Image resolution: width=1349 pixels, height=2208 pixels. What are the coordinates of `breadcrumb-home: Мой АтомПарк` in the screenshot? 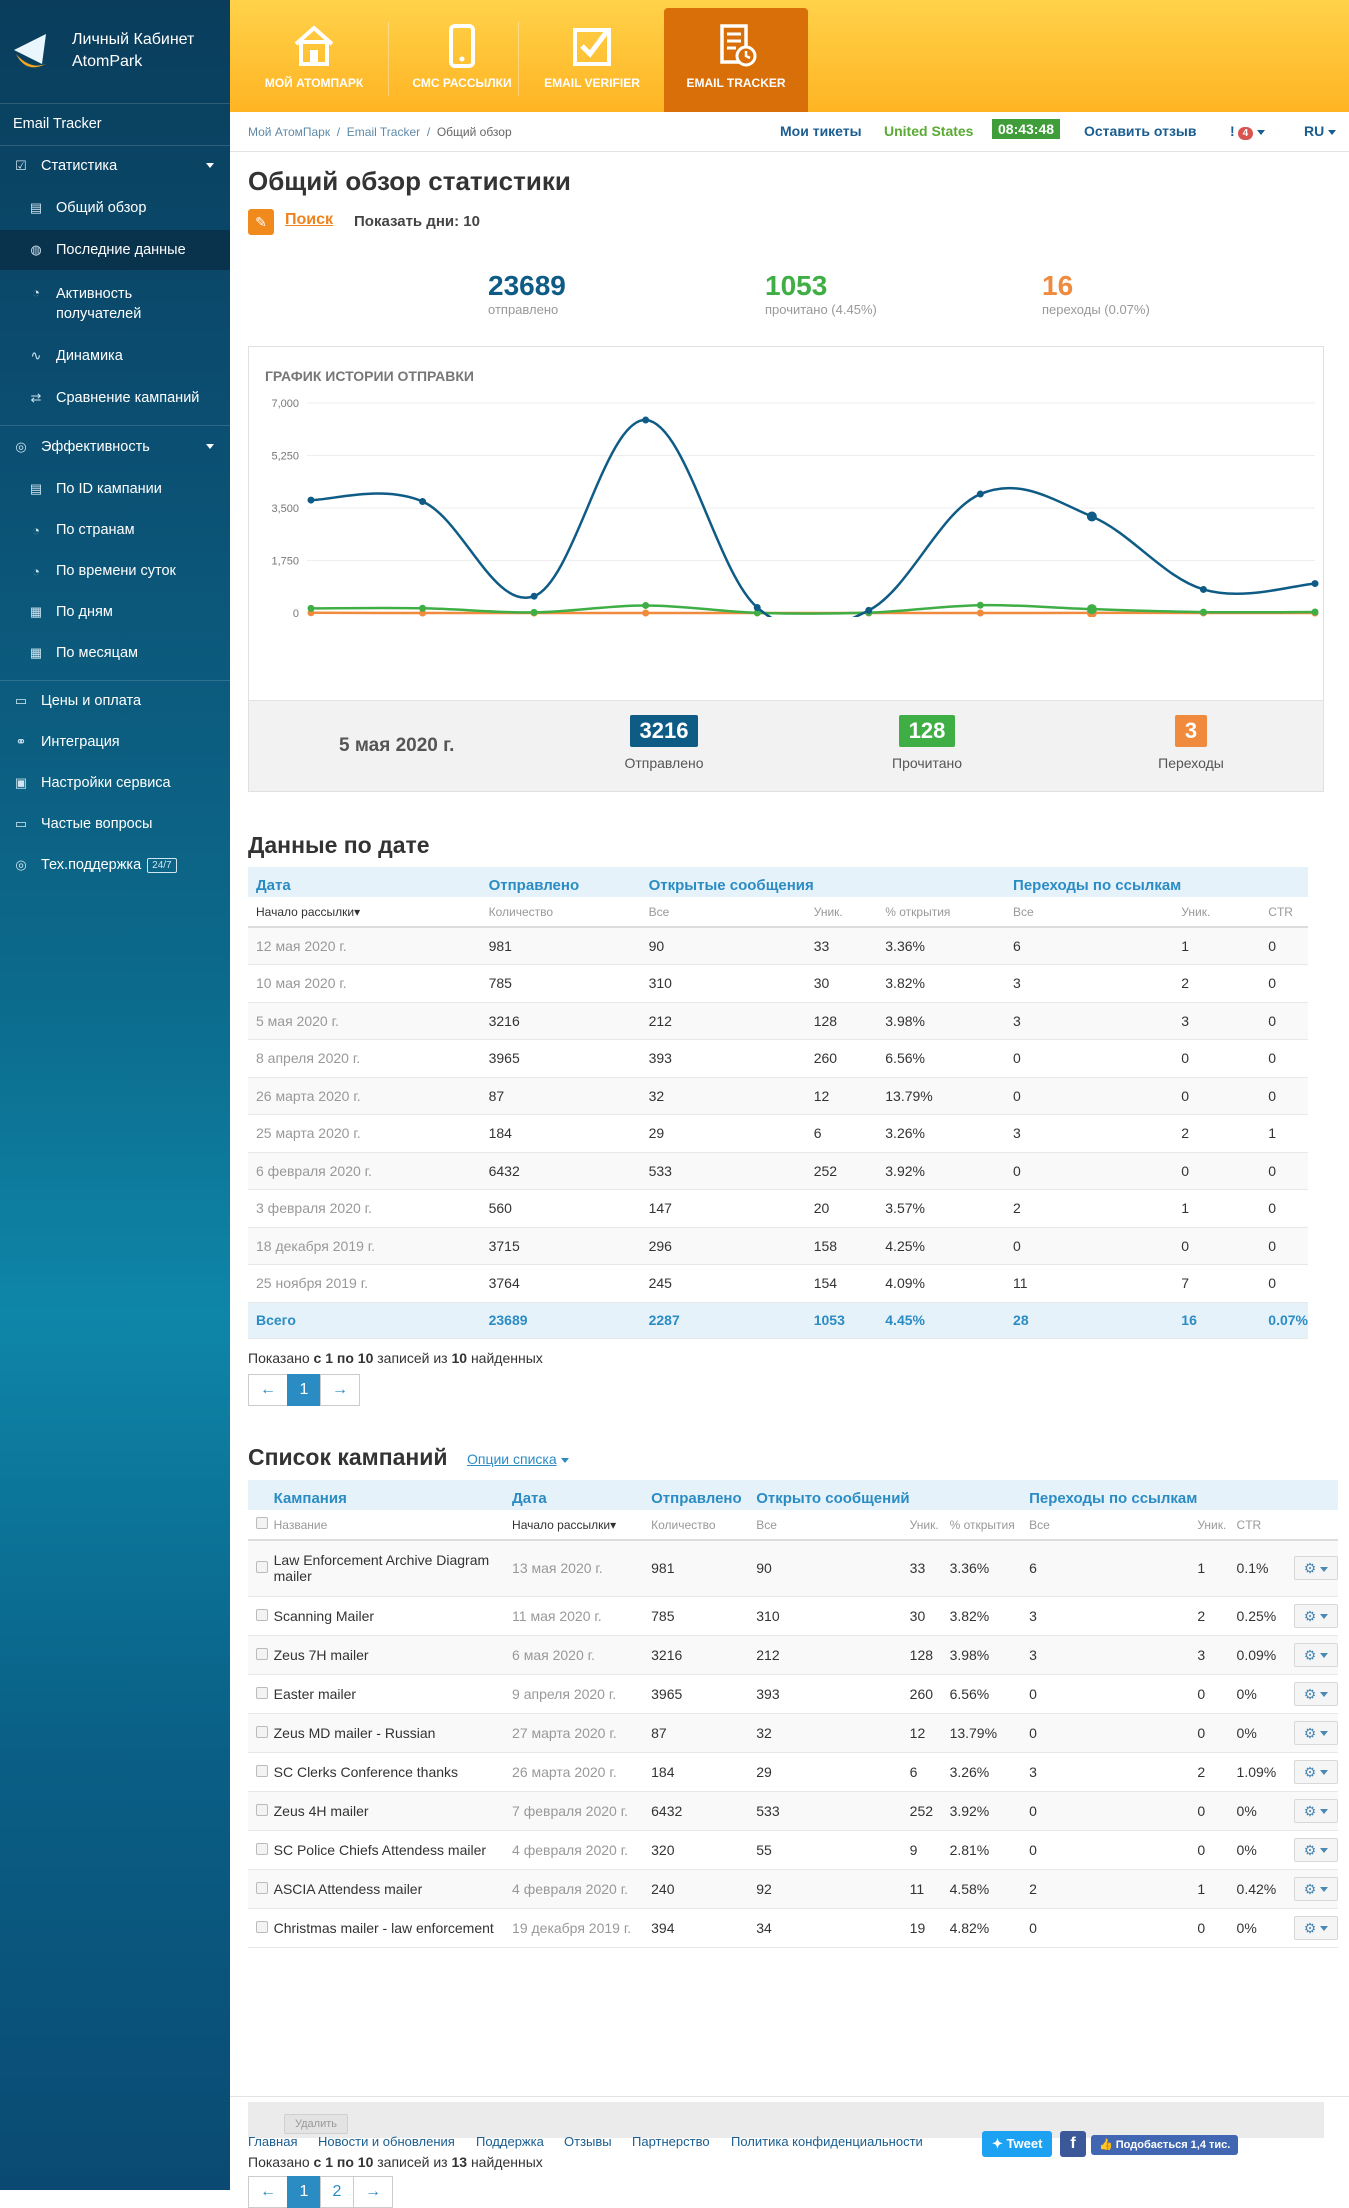 It's located at (289, 132).